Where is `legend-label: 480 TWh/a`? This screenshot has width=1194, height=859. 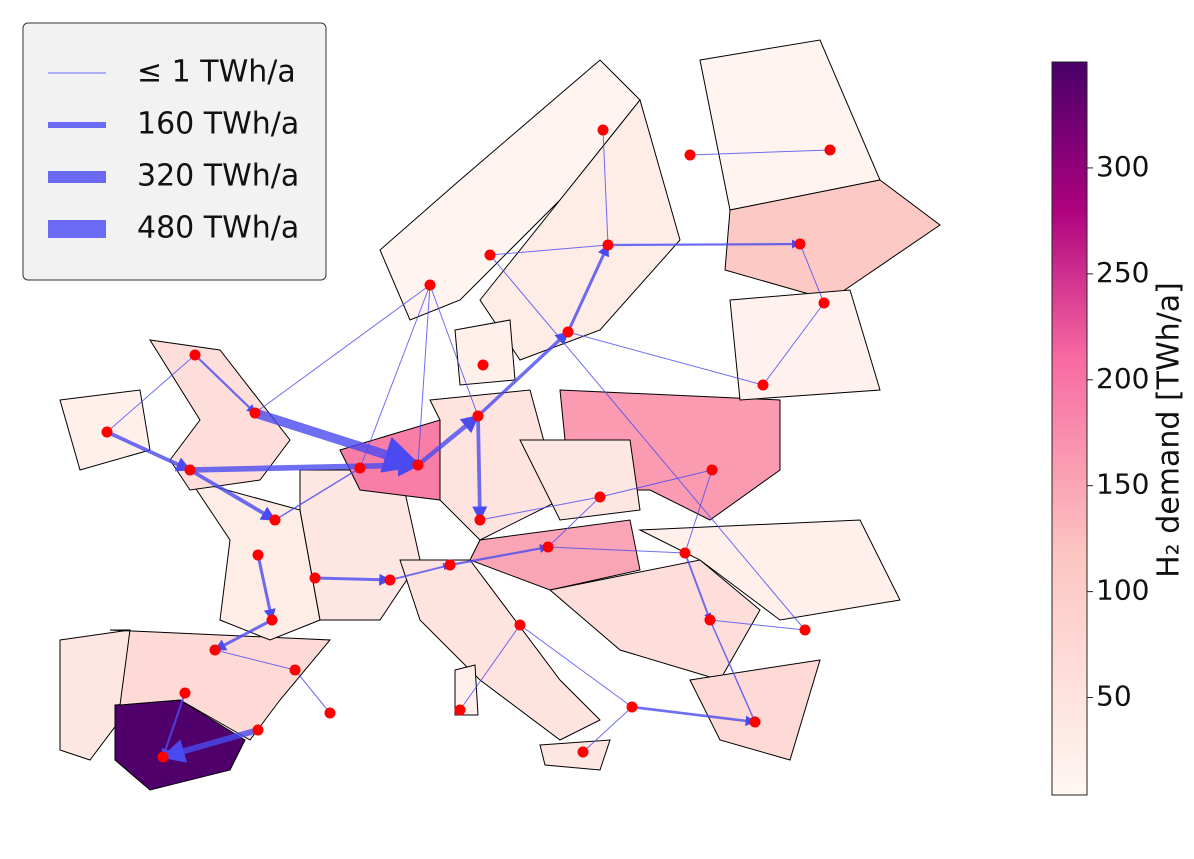
legend-label: 480 TWh/a is located at coordinates (218, 228).